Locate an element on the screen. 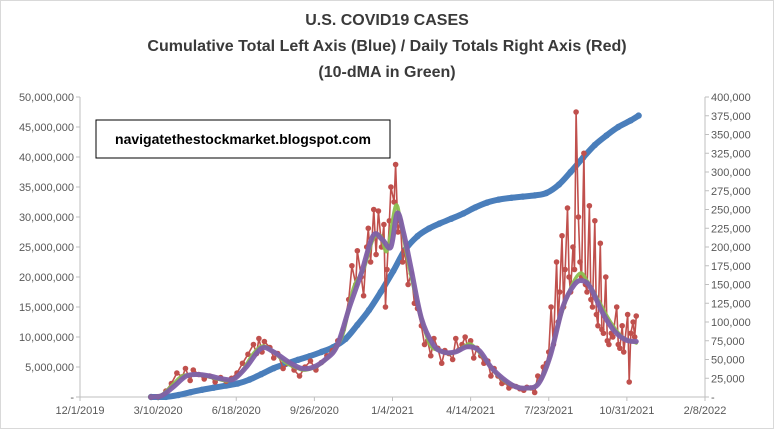  annotation-url: navigatethestockmarket.blogspot.com is located at coordinates (243, 139).